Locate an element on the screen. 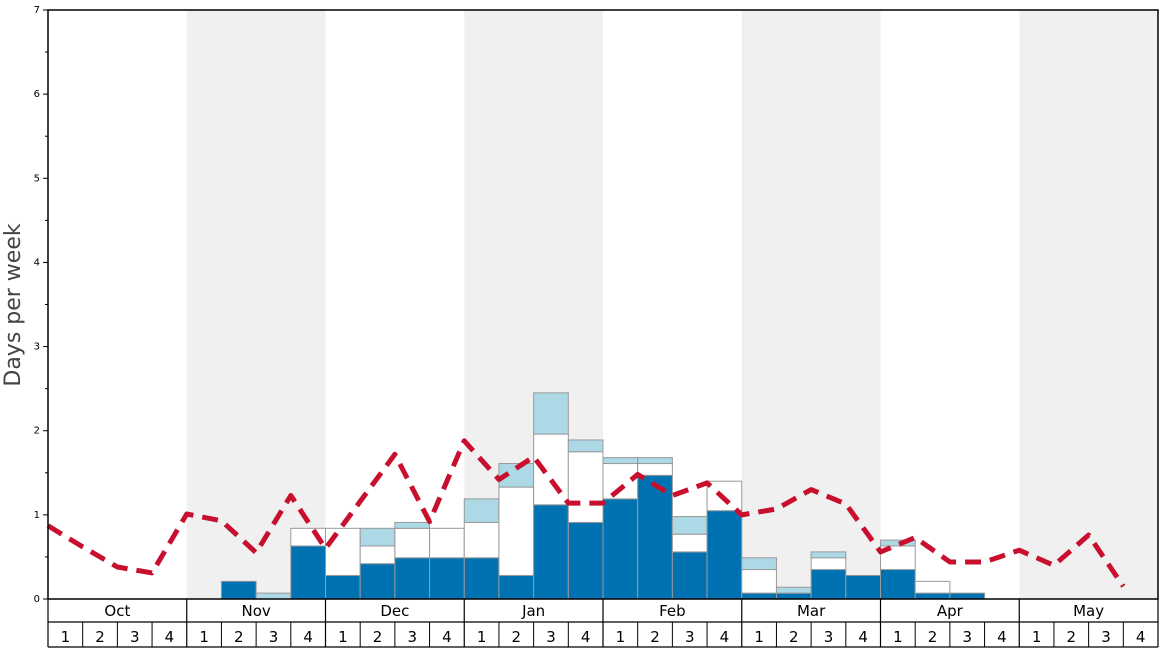 Image resolution: width=1168 pixels, height=648 pixels. month-shade-Nov is located at coordinates (256, 304).